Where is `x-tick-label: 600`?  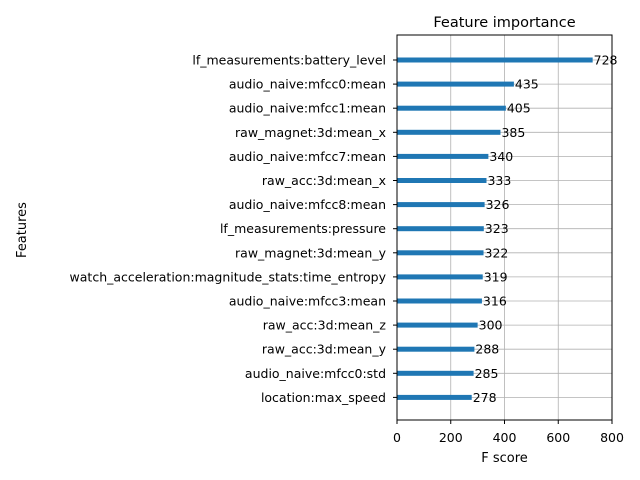
x-tick-label: 600 is located at coordinates (558, 437).